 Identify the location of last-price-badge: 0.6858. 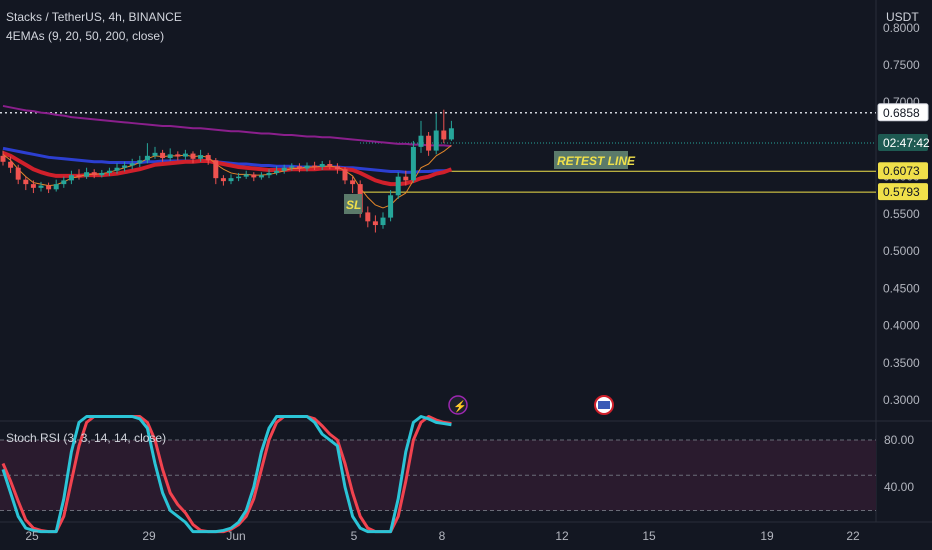
(901, 113).